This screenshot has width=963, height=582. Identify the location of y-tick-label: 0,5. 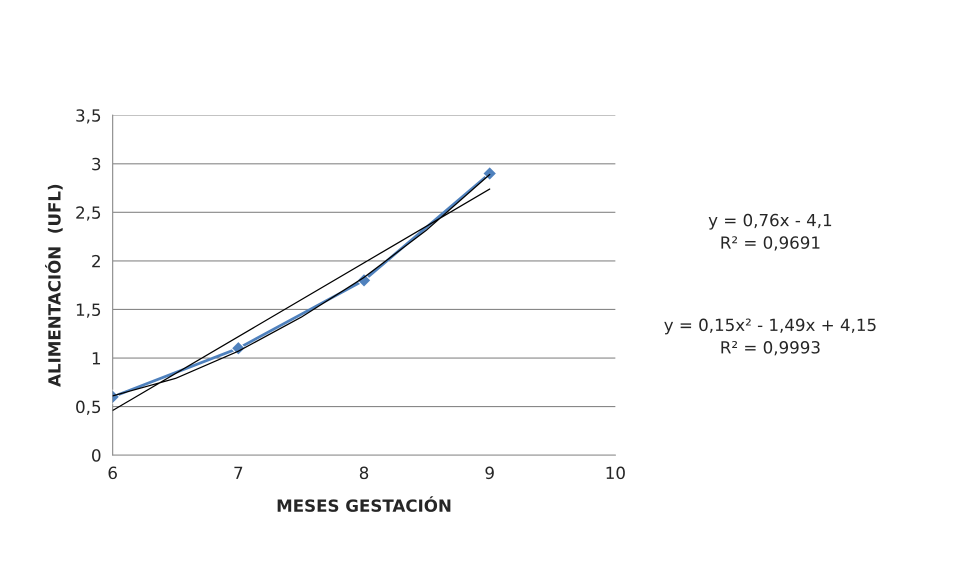
(88, 407).